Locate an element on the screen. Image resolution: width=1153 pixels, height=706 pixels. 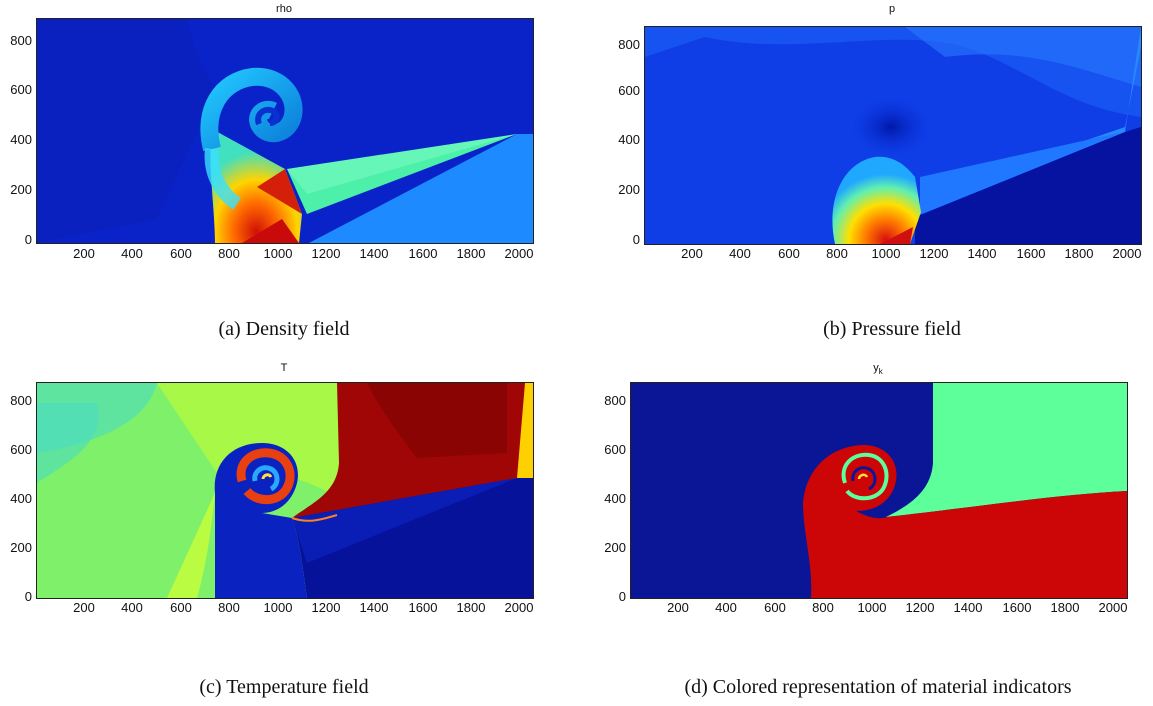
plot-area-p is located at coordinates (893, 135).